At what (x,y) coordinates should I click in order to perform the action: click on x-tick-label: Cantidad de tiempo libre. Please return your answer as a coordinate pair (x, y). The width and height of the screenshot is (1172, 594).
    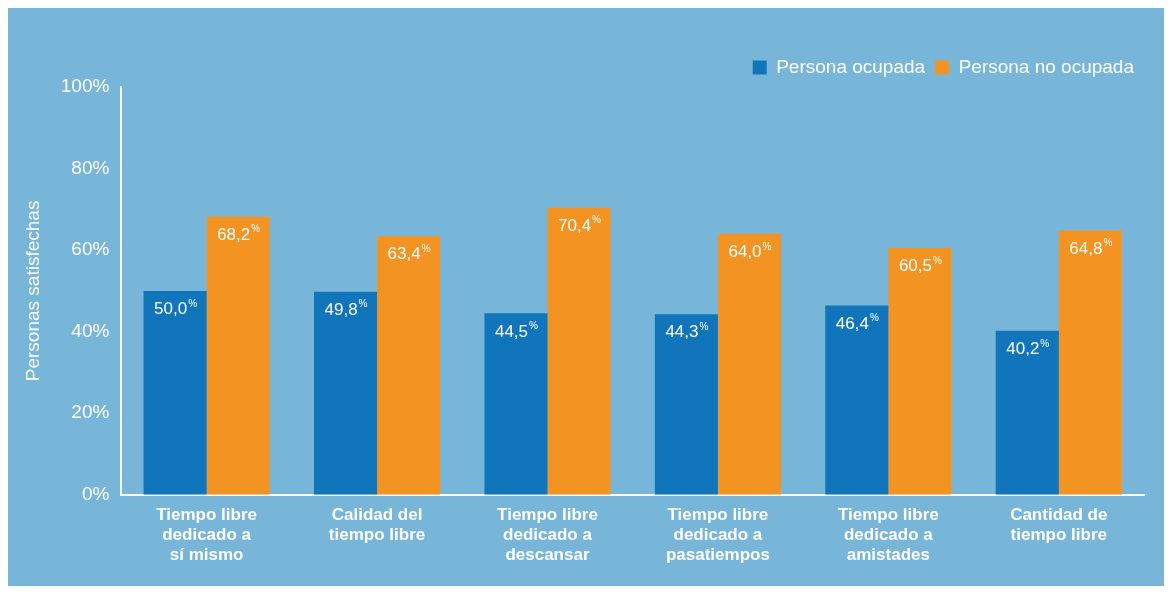
    Looking at the image, I should click on (1059, 524).